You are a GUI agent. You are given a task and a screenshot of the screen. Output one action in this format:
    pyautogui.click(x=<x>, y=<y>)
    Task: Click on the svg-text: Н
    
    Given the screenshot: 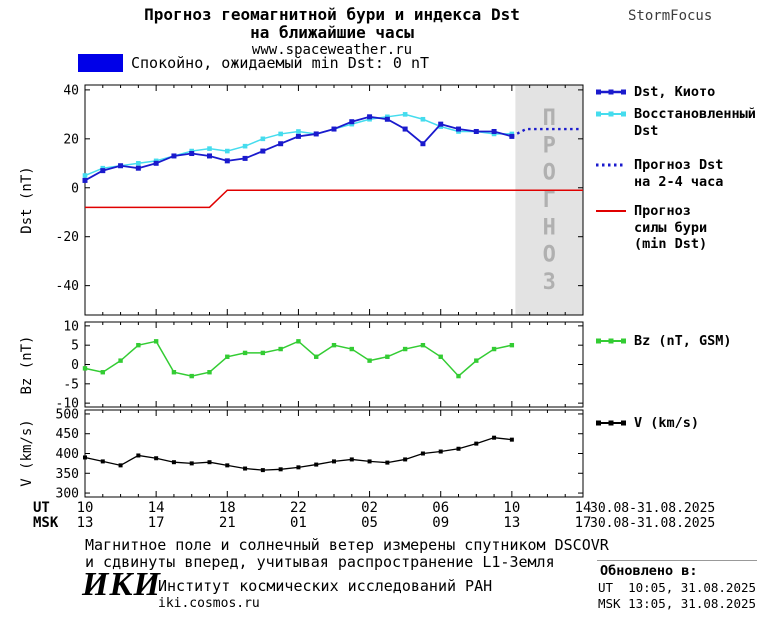 What is the action you would take?
    pyautogui.click(x=549, y=227)
    